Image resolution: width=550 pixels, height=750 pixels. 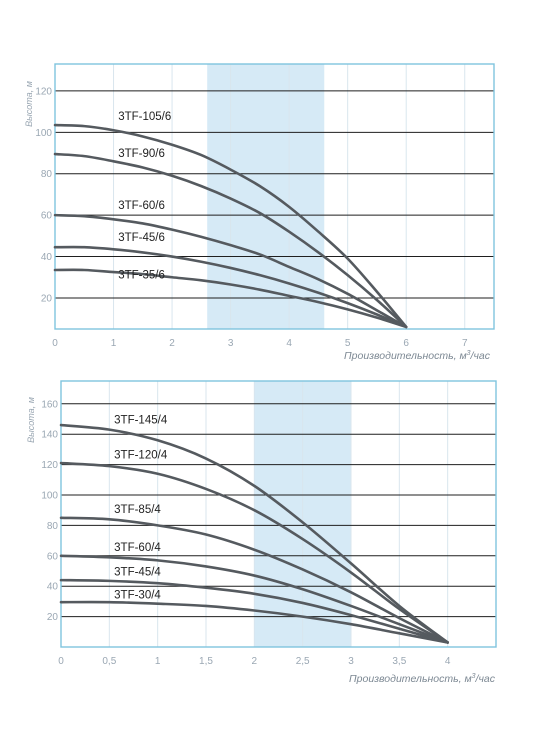 I want to click on series-label: 3TF-60/4, so click(x=137, y=548).